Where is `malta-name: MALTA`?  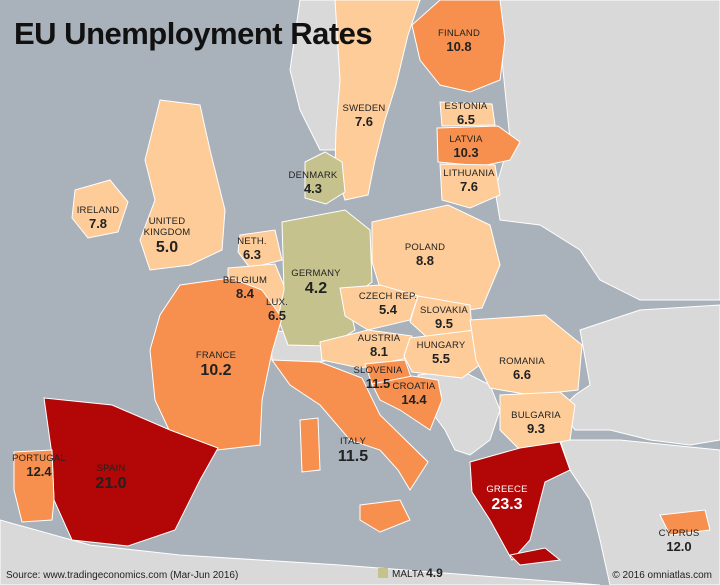
malta-name: MALTA is located at coordinates (408, 574).